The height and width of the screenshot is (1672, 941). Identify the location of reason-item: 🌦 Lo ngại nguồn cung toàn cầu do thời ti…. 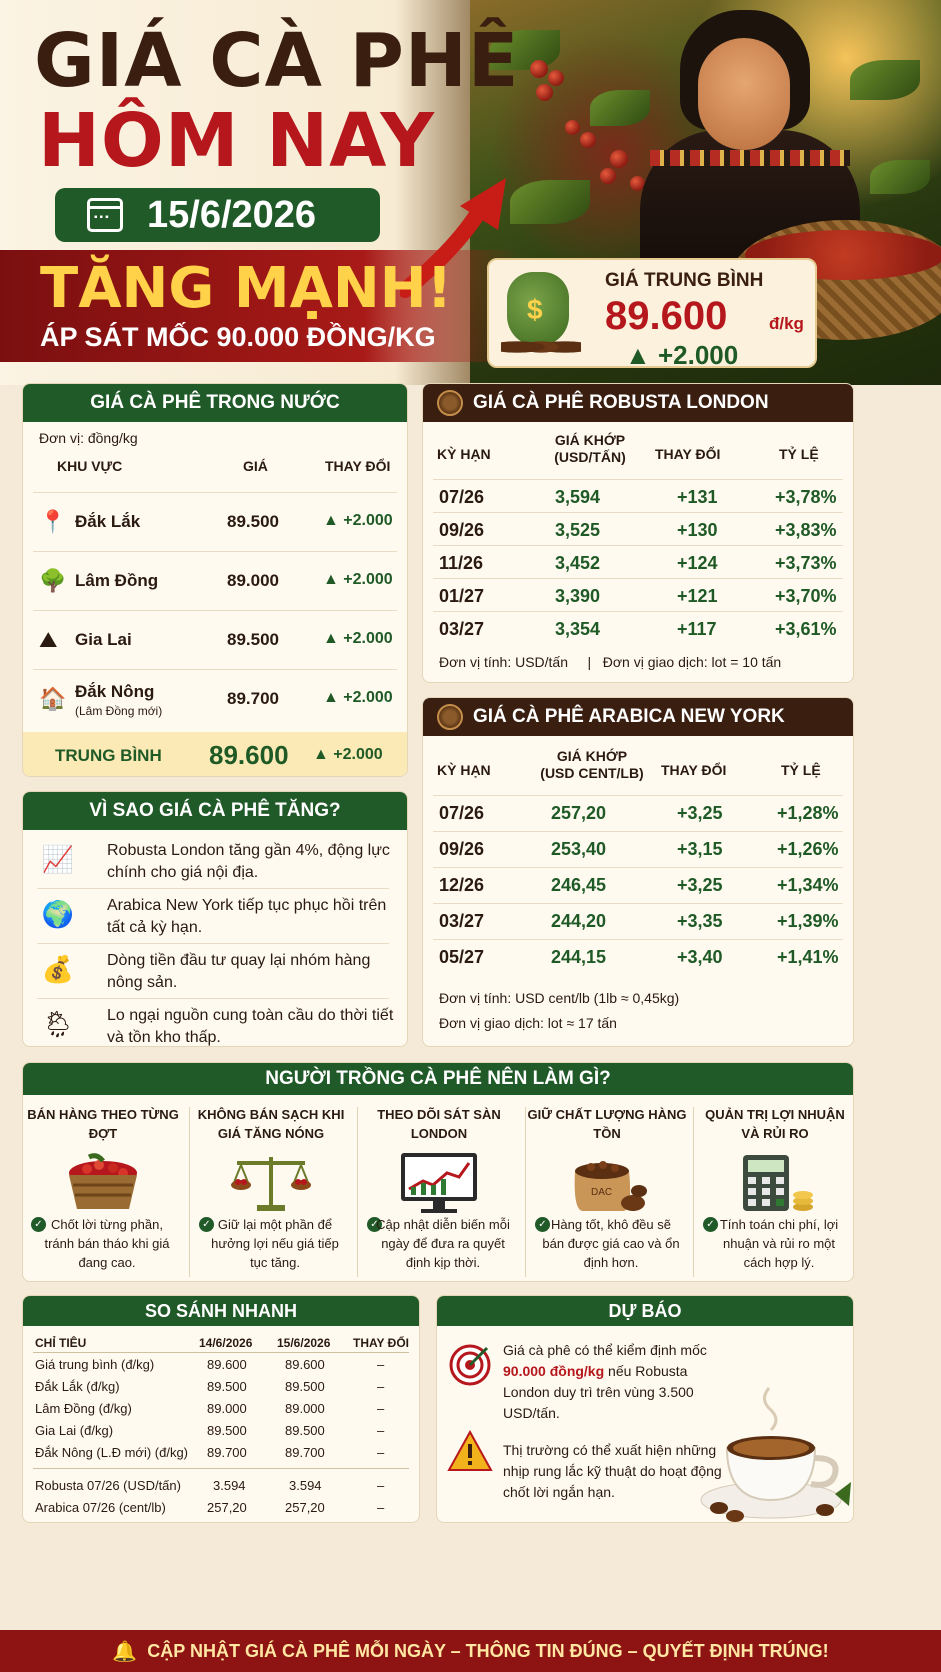
(215, 1022).